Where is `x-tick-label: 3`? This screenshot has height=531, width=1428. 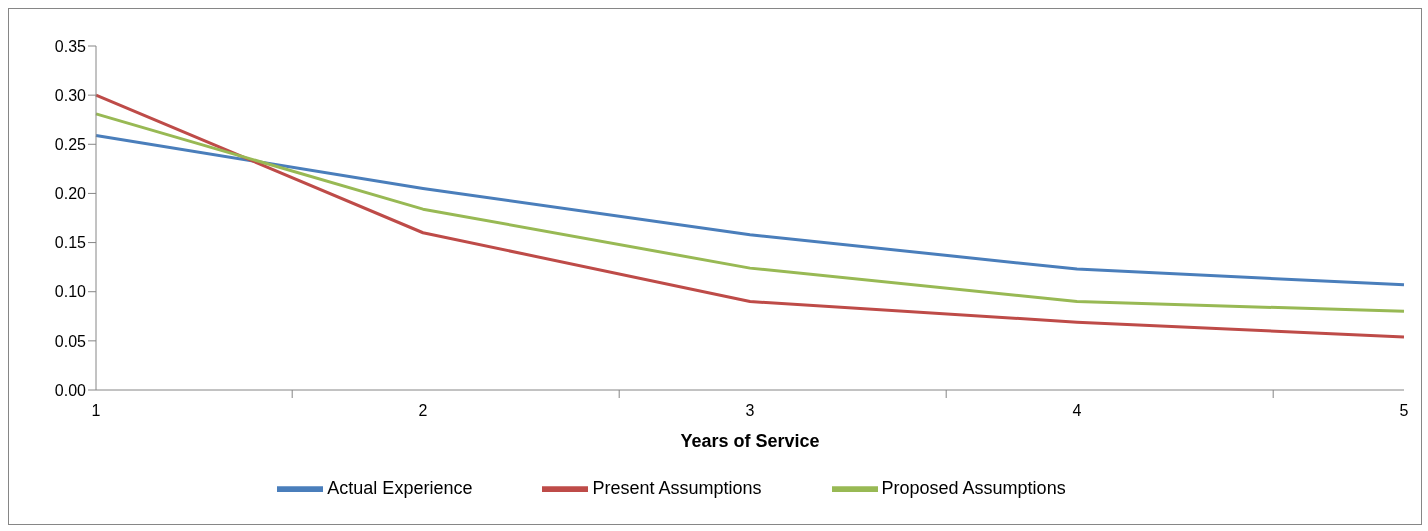
x-tick-label: 3 is located at coordinates (750, 410).